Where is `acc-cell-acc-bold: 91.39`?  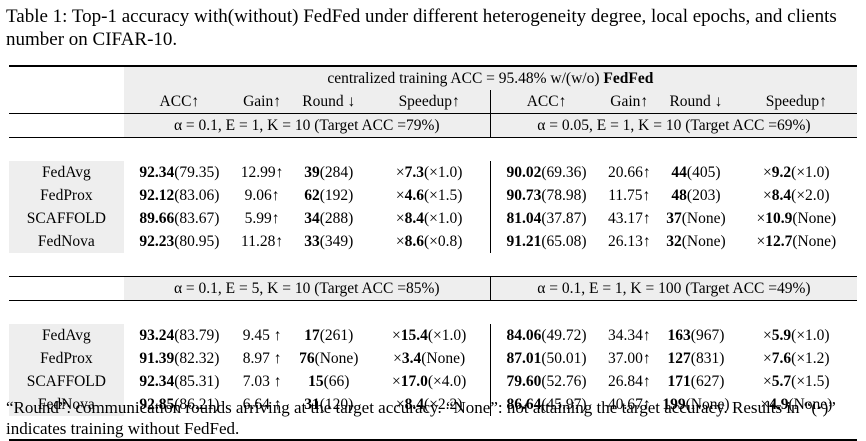
acc-cell-acc-bold: 91.39 is located at coordinates (157, 358).